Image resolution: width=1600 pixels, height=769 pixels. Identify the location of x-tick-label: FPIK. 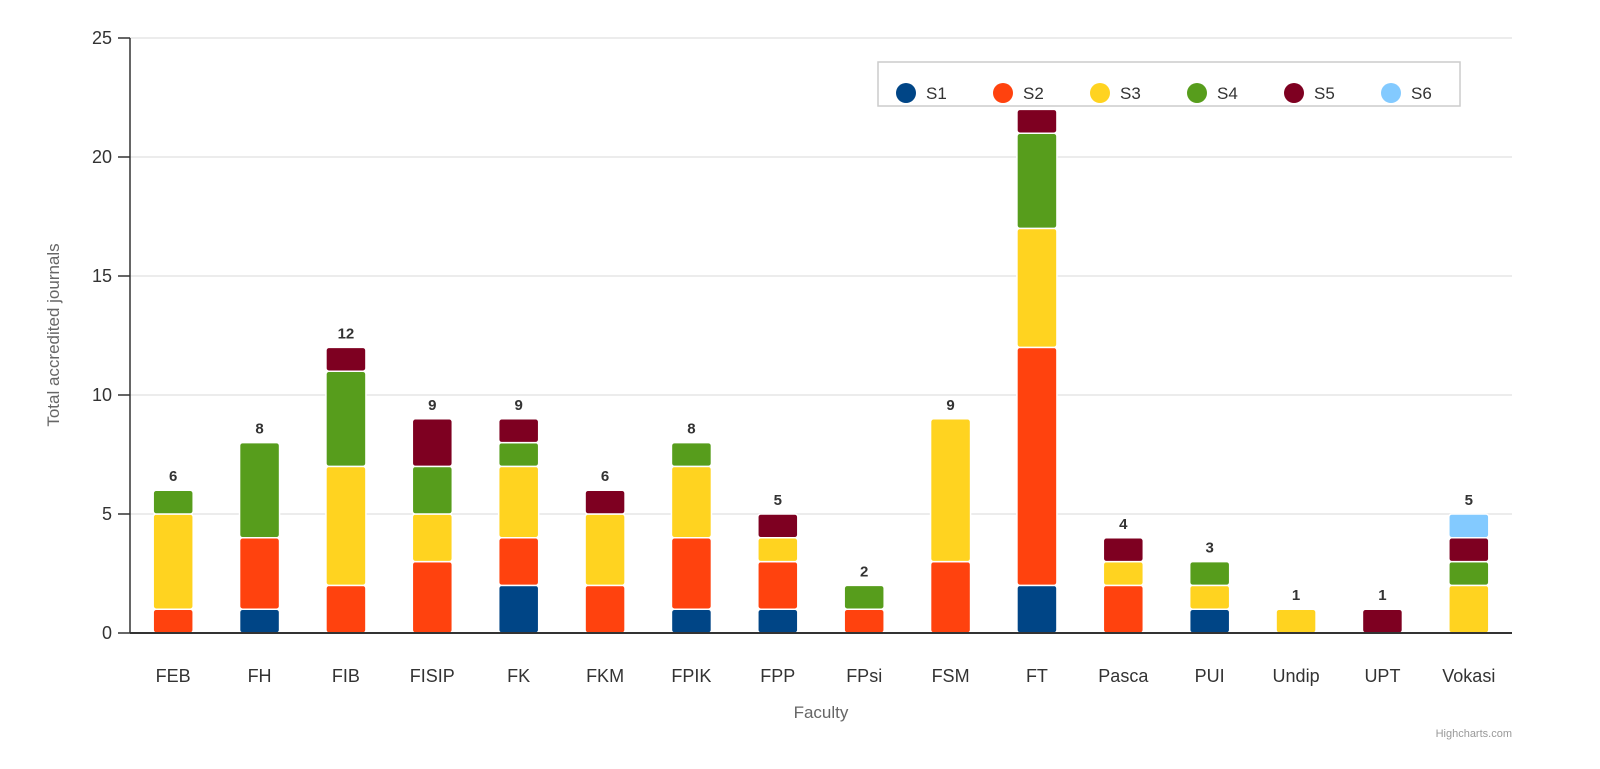
(691, 676).